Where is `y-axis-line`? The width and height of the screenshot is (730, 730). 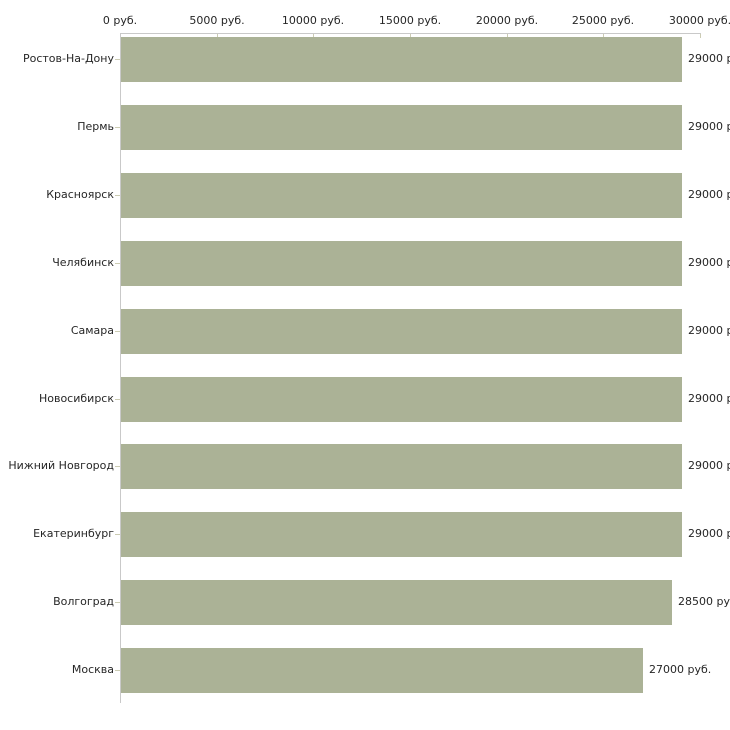 y-axis-line is located at coordinates (120, 368).